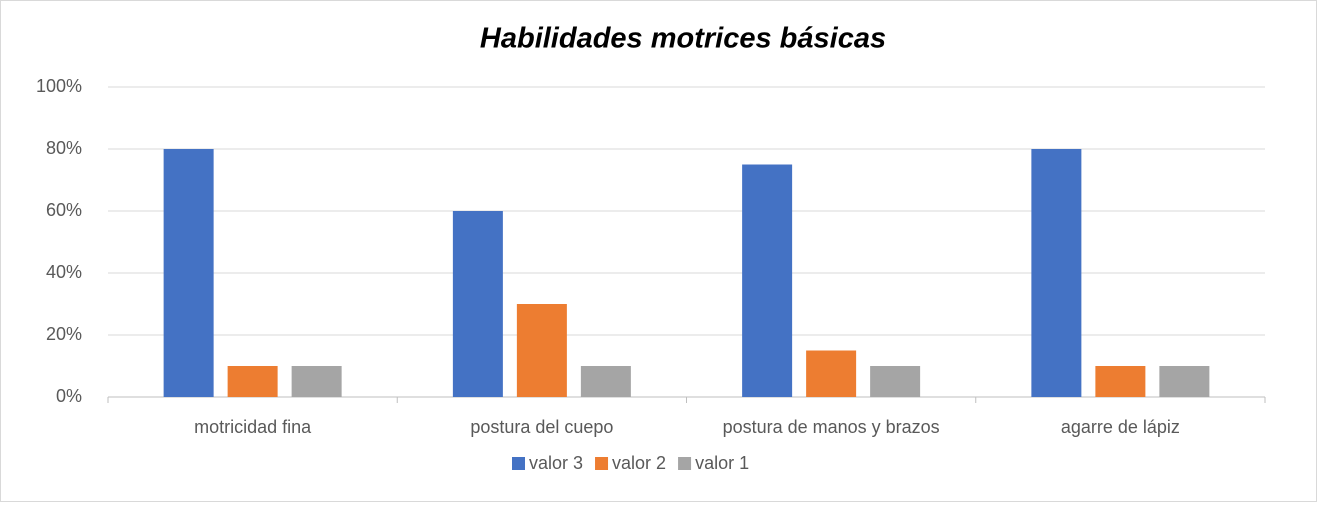 The image size is (1317, 507). What do you see at coordinates (1120, 427) in the screenshot?
I see `x-tick-label: agarre de lápiz` at bounding box center [1120, 427].